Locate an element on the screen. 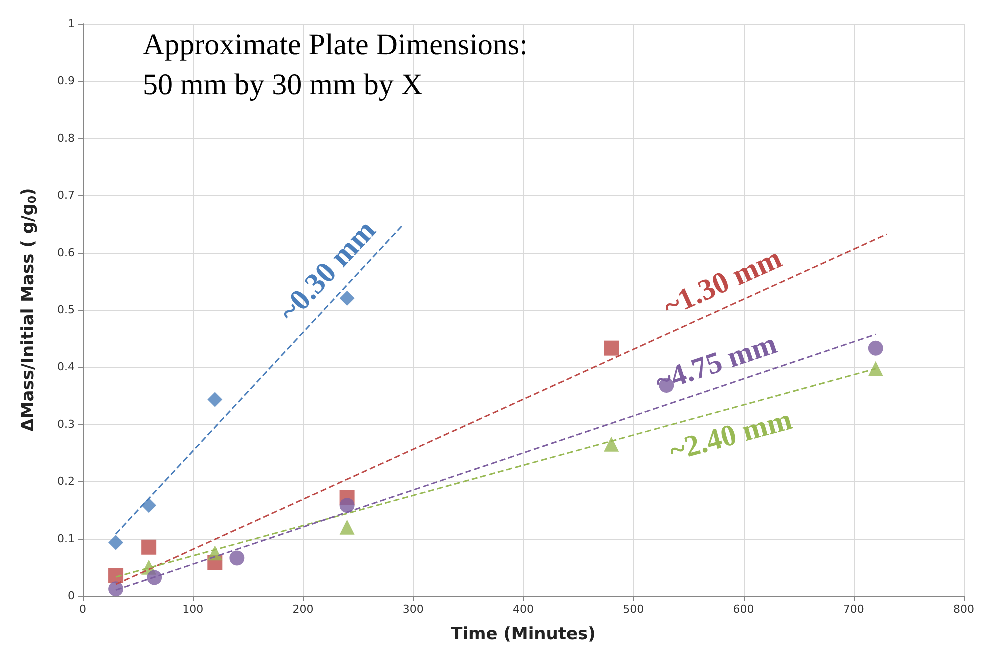  y-tick-label: 0.2 is located at coordinates (66, 481).